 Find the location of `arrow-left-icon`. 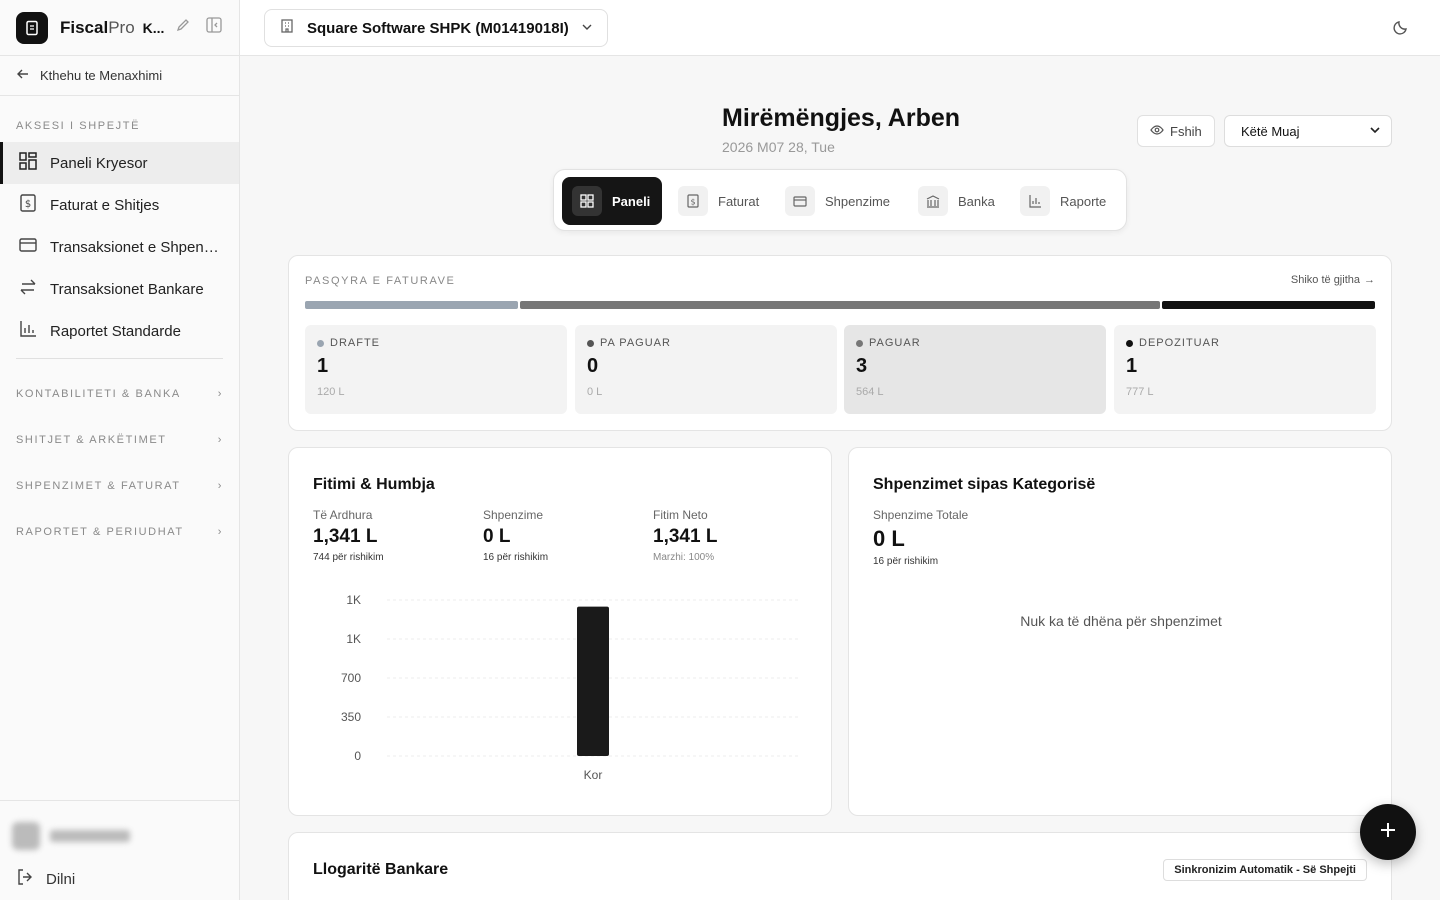

arrow-left-icon is located at coordinates (23, 75).